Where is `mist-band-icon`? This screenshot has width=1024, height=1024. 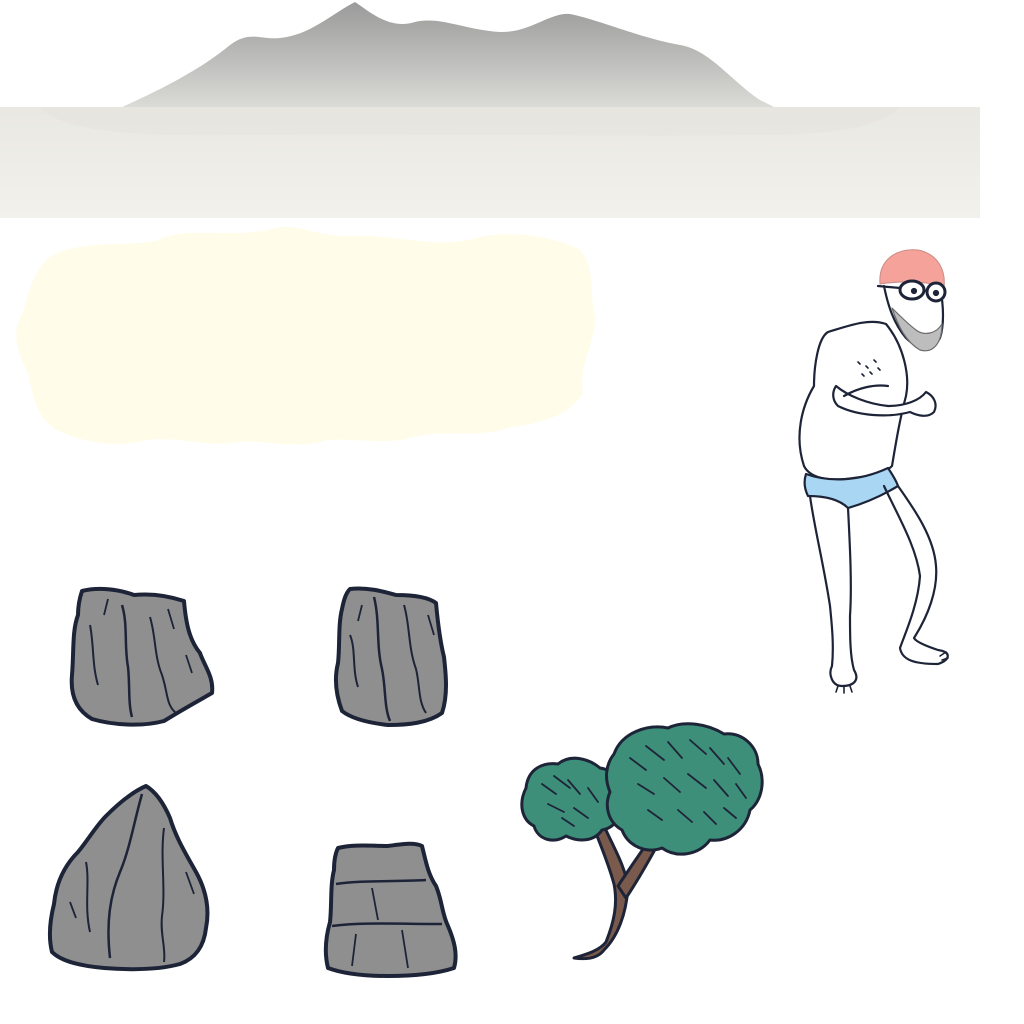
mist-band-icon is located at coordinates (490, 162).